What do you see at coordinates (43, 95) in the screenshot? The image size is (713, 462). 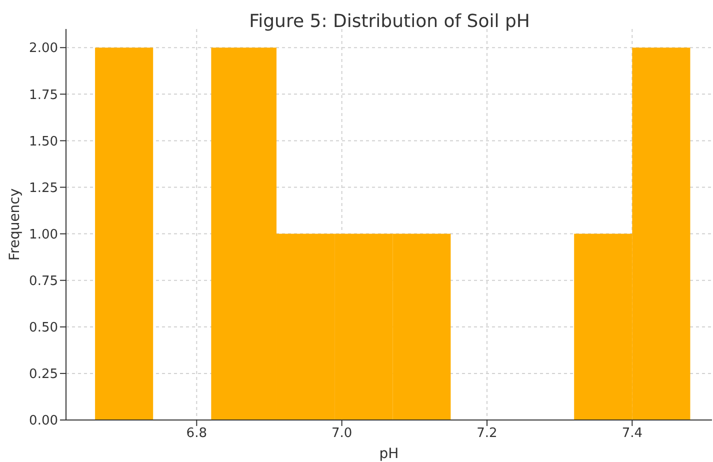 I see `y-tick-label: 1.75` at bounding box center [43, 95].